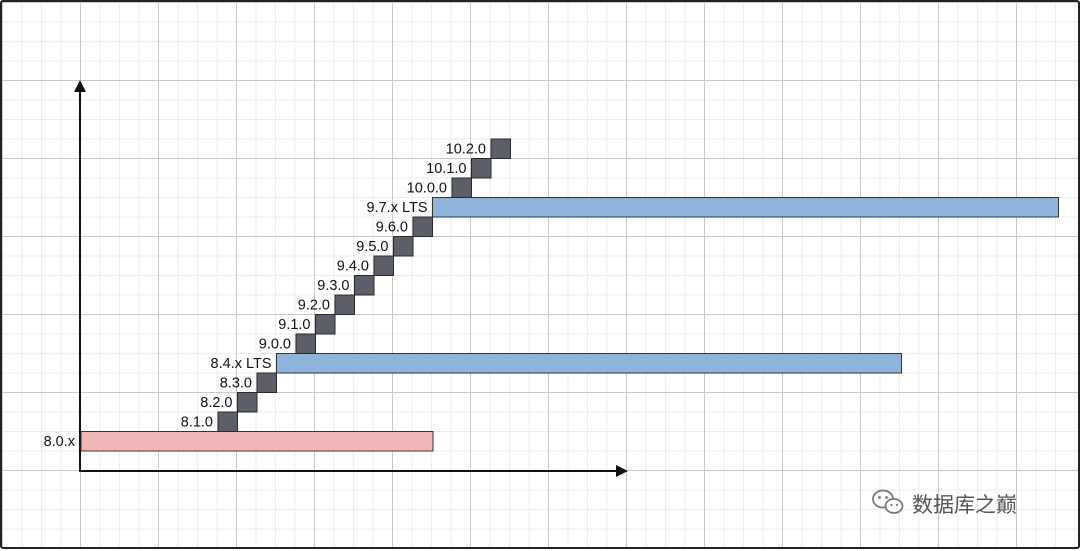  Describe the element at coordinates (392, 228) in the screenshot. I see `release-label: 9.6.0` at that location.